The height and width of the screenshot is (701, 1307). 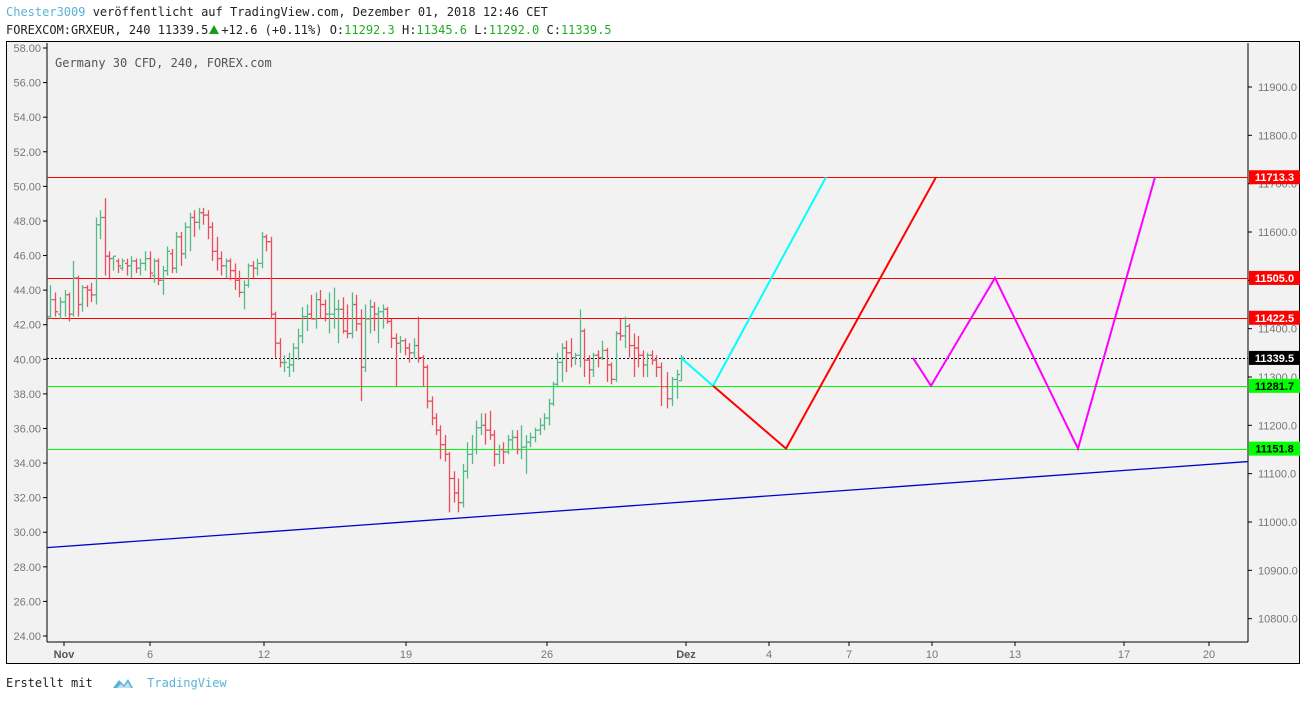 I want to click on high-label: H:, so click(x=409, y=30).